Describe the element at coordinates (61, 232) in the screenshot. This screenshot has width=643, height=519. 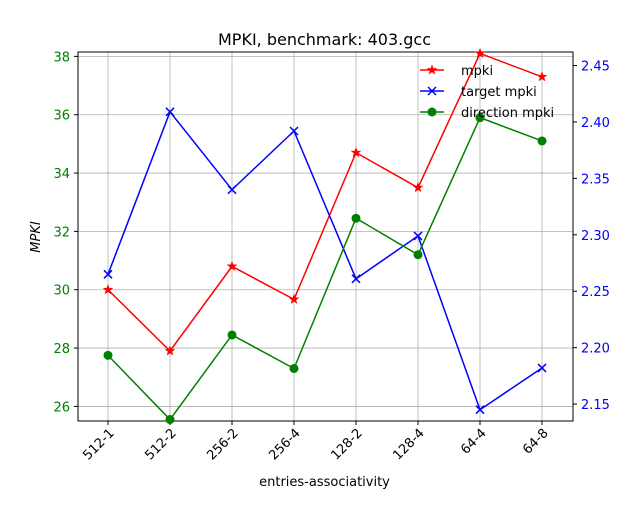
I see `y-left-tick-label: 32` at that location.